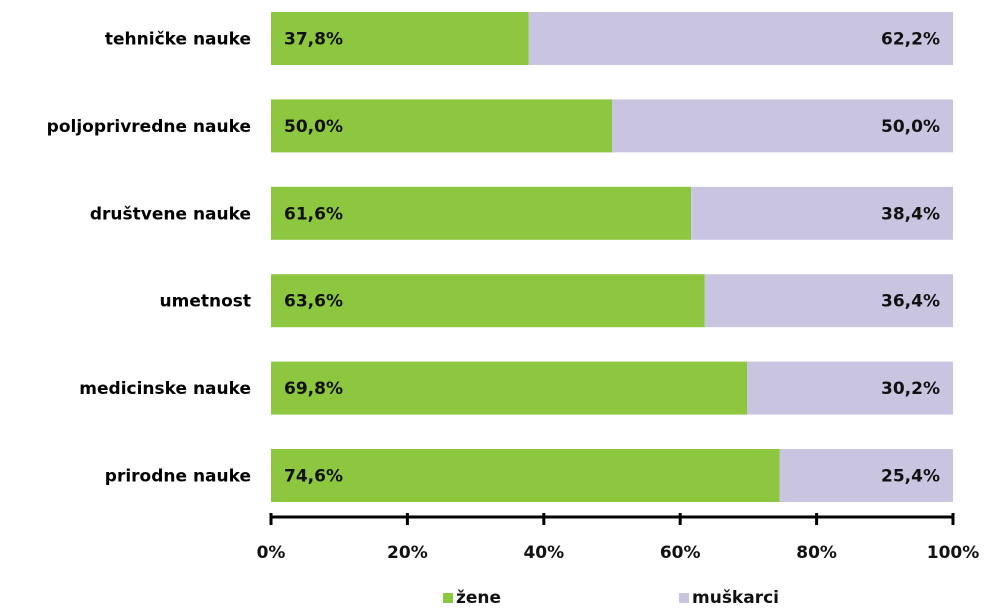  I want to click on x-tick-label: 80%, so click(816, 553).